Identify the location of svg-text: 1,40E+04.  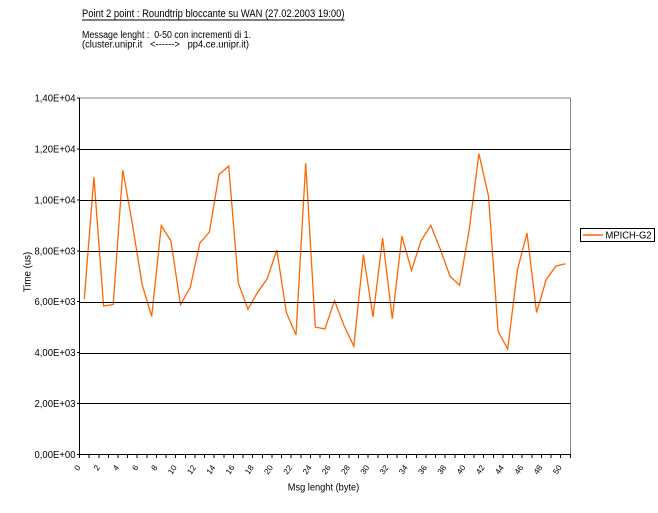
(55, 99).